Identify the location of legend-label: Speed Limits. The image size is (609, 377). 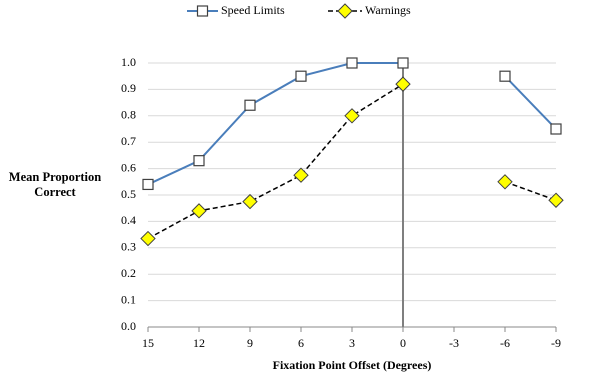
(253, 10).